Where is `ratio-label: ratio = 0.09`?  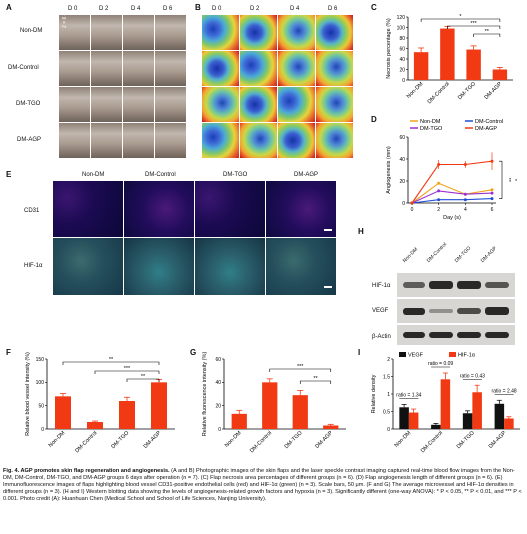 ratio-label: ratio = 0.09 is located at coordinates (440, 364).